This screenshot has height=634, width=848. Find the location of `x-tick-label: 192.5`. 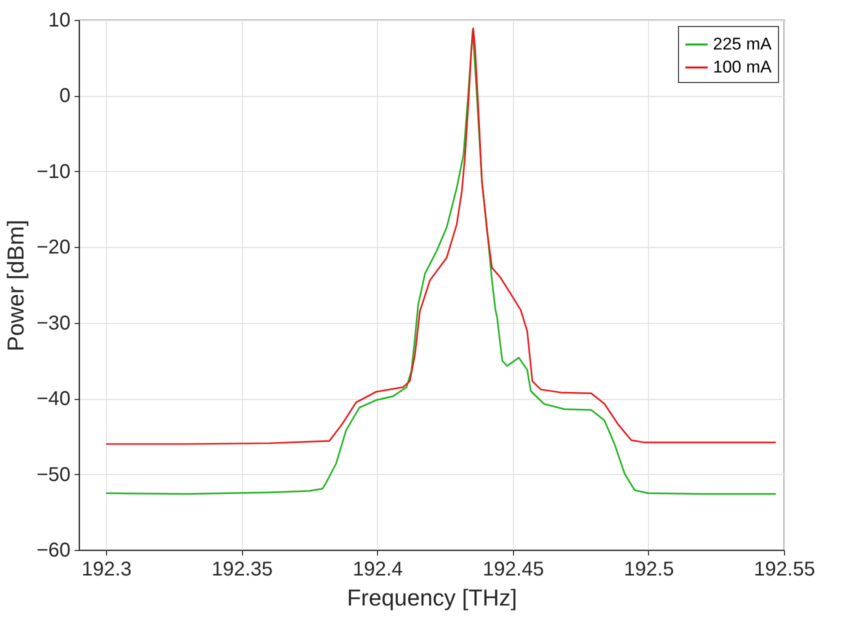

x-tick-label: 192.5 is located at coordinates (649, 569).